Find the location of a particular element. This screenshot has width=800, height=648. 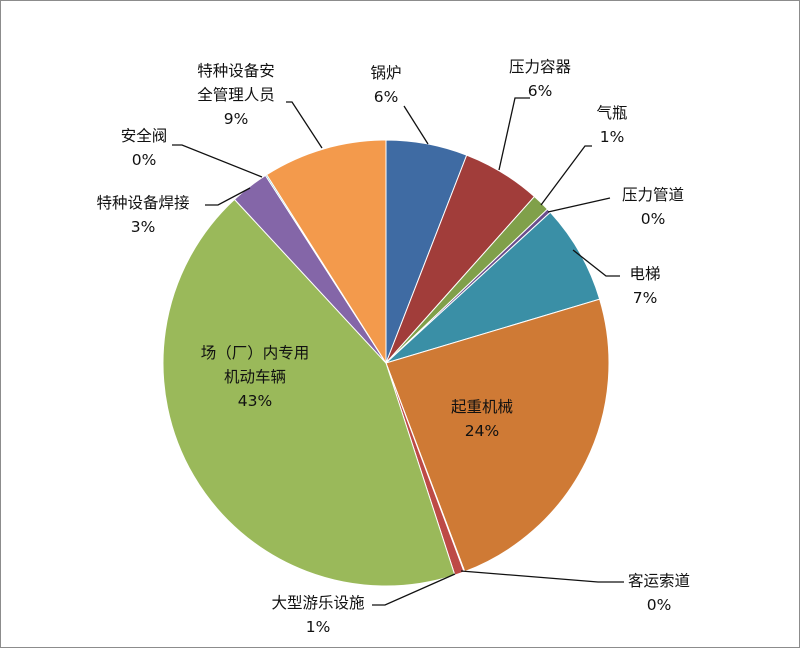

label-percent: 3% is located at coordinates (143, 227).